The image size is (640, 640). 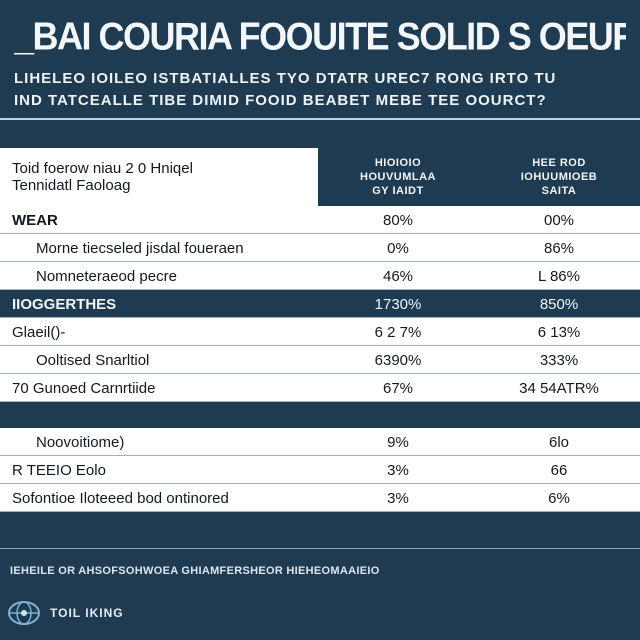 I want to click on row-value-col2: 86%, so click(x=559, y=248).